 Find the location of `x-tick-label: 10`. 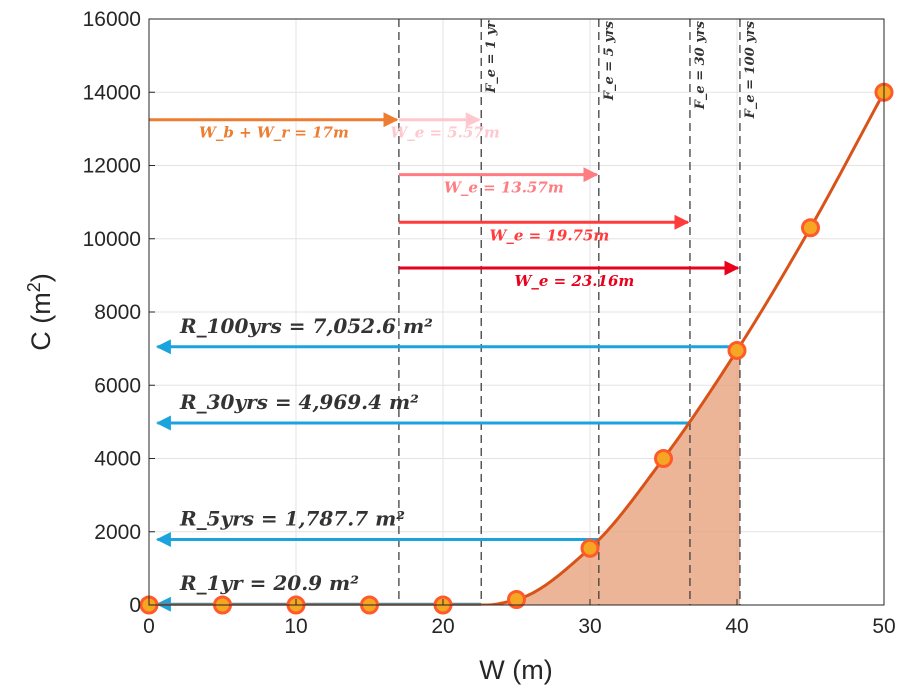

x-tick-label: 10 is located at coordinates (295, 626).